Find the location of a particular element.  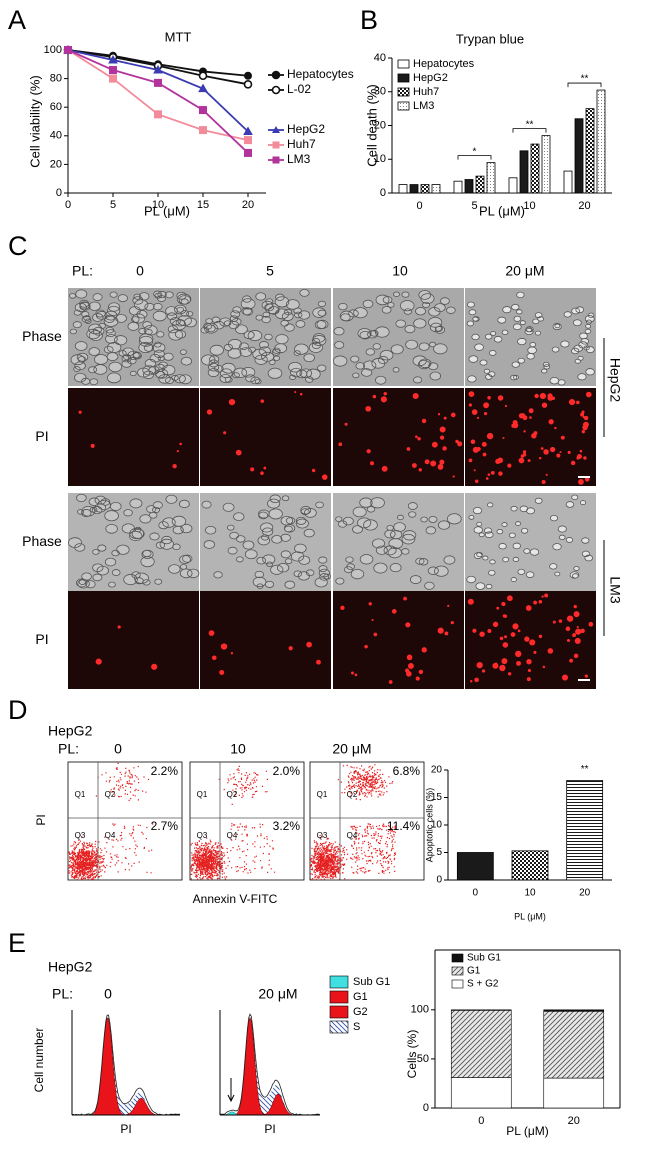

y-axis-label: Cells (%) is located at coordinates (412, 1054).